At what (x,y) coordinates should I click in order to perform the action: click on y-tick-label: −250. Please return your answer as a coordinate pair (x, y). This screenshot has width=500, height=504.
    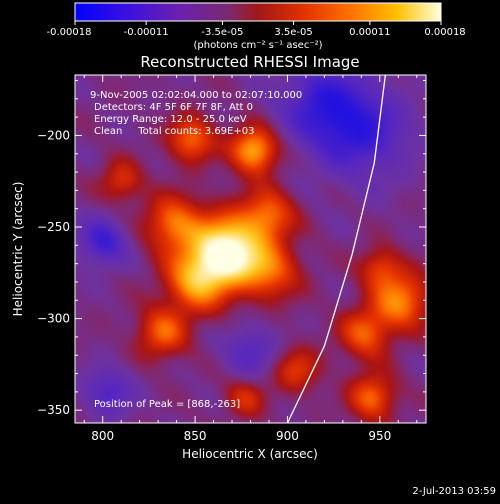
    Looking at the image, I should click on (53, 227).